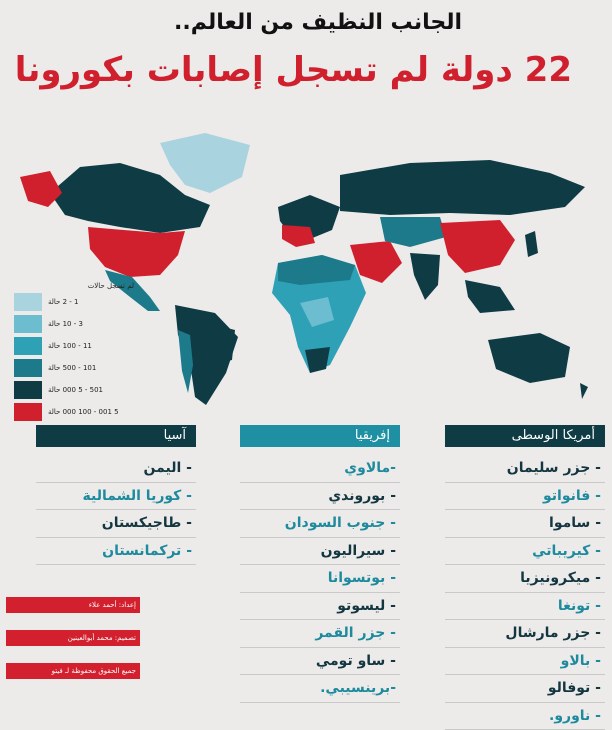  What do you see at coordinates (75, 390) in the screenshot?
I see `legend-label: 501 - 5 000 حالة` at bounding box center [75, 390].